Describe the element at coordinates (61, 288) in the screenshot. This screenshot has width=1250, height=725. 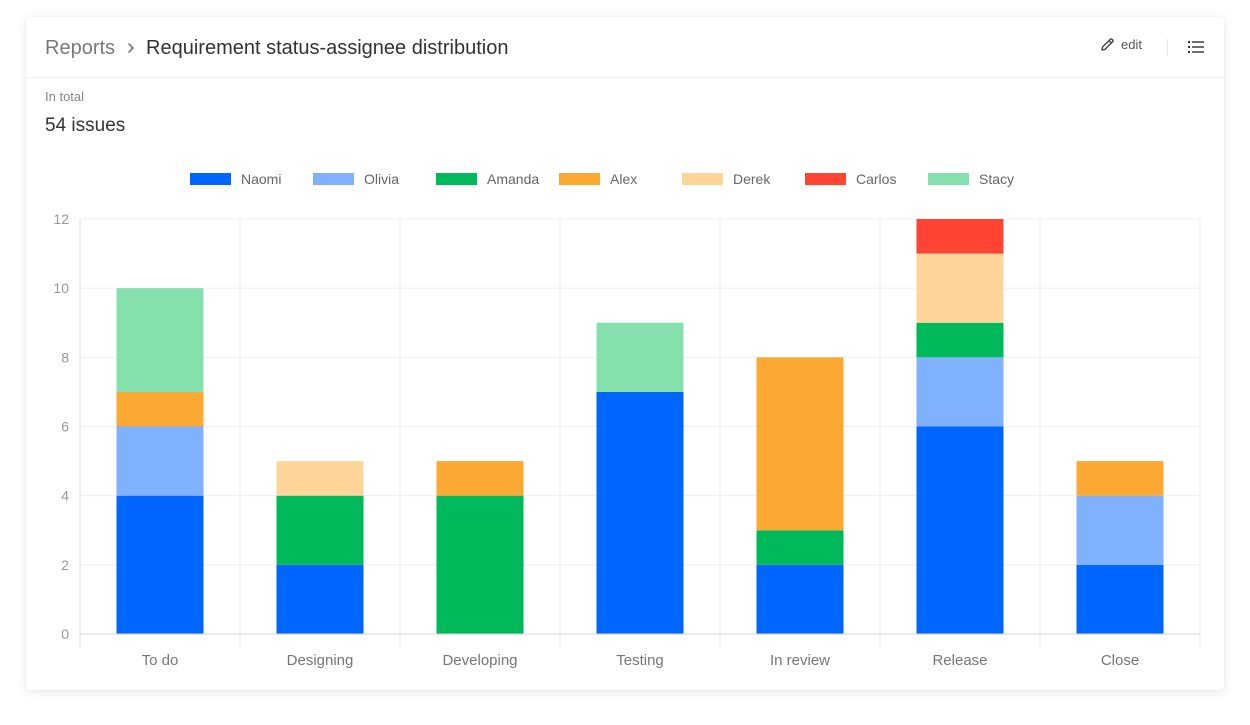
I see `y-tick-label: 10` at that location.